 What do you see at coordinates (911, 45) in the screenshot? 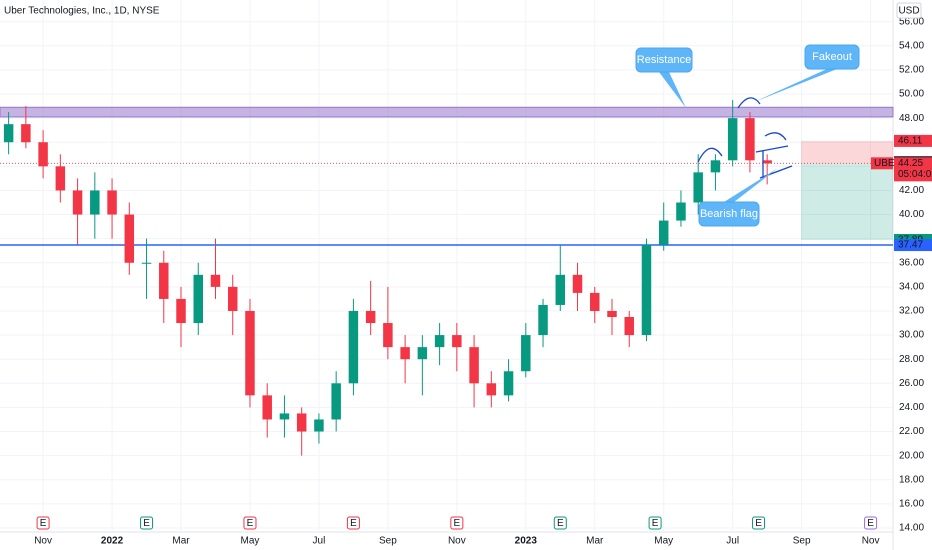
I see `y-tick-label: 54.00` at bounding box center [911, 45].